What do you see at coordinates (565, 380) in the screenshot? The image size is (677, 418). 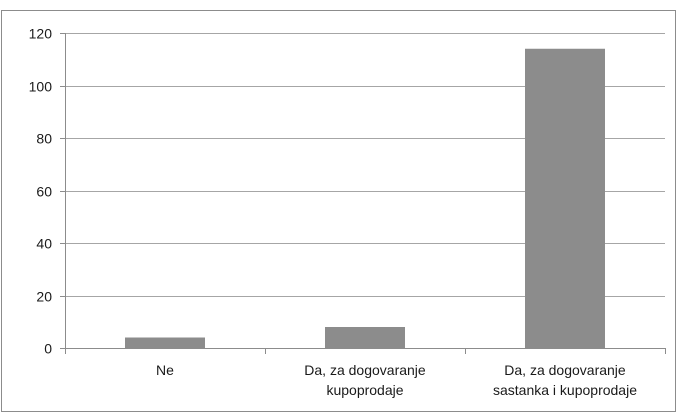 I see `x-tick-label: Da, za dogovaranje sastanka i kupoprodaje` at bounding box center [565, 380].